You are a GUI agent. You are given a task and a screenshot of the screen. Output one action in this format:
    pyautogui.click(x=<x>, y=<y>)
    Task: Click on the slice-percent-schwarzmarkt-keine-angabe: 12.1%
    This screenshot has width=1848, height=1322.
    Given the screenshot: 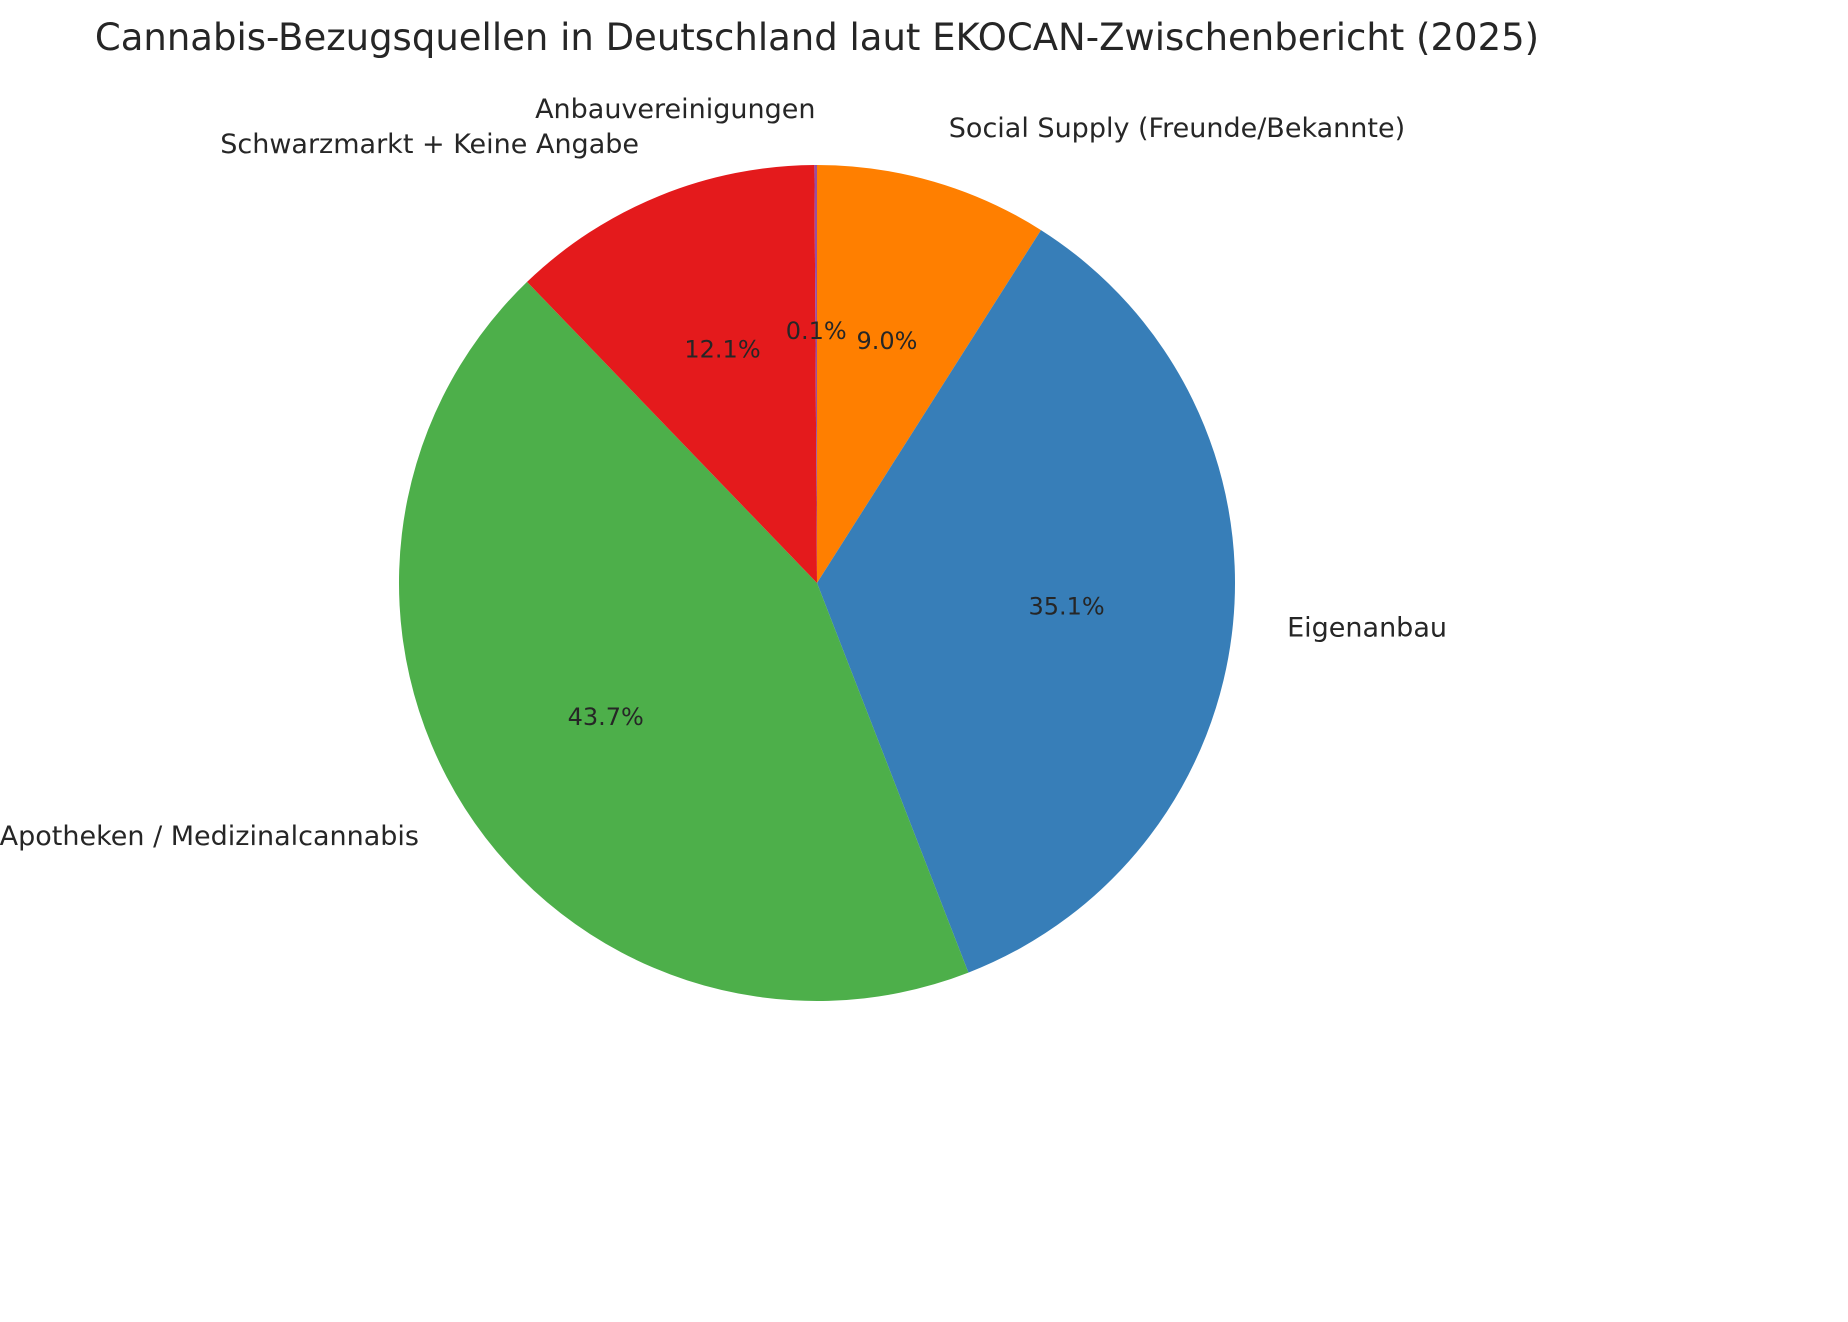 What is the action you would take?
    pyautogui.click(x=722, y=350)
    